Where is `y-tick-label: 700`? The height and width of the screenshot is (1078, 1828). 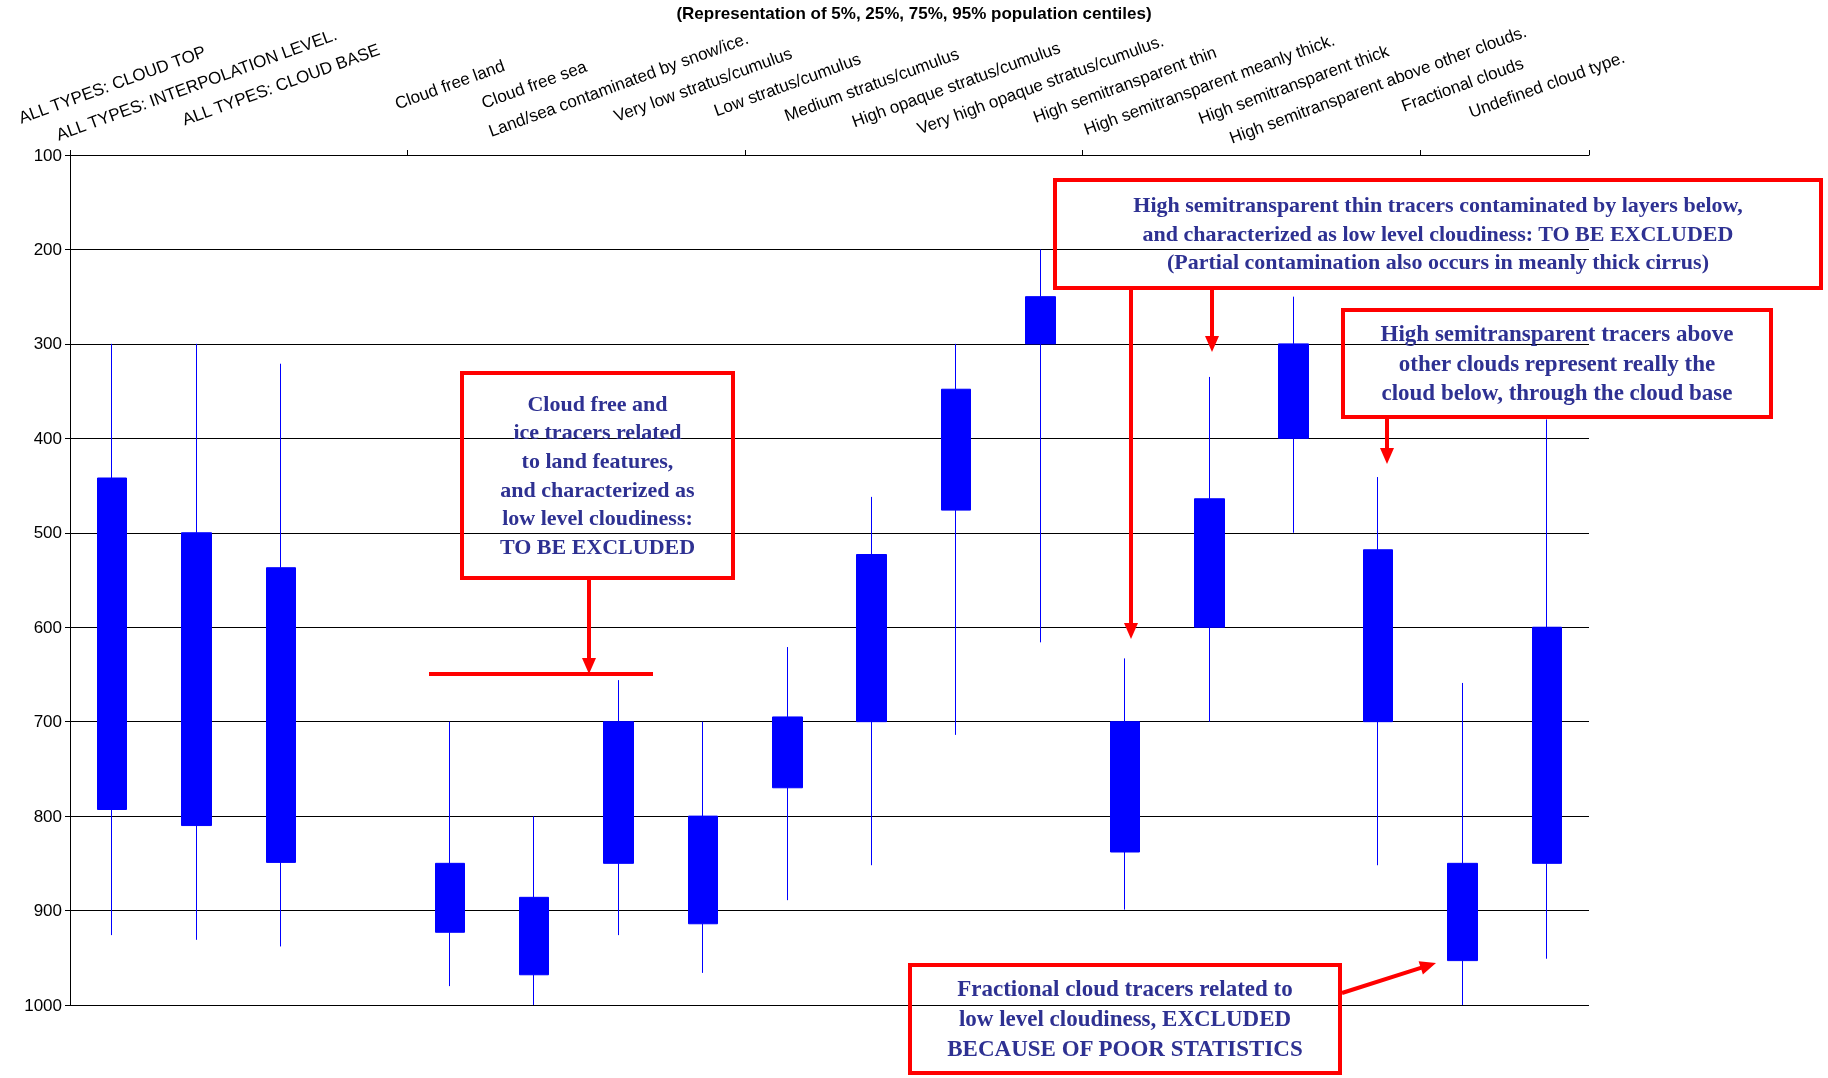 y-tick-label: 700 is located at coordinates (47, 722).